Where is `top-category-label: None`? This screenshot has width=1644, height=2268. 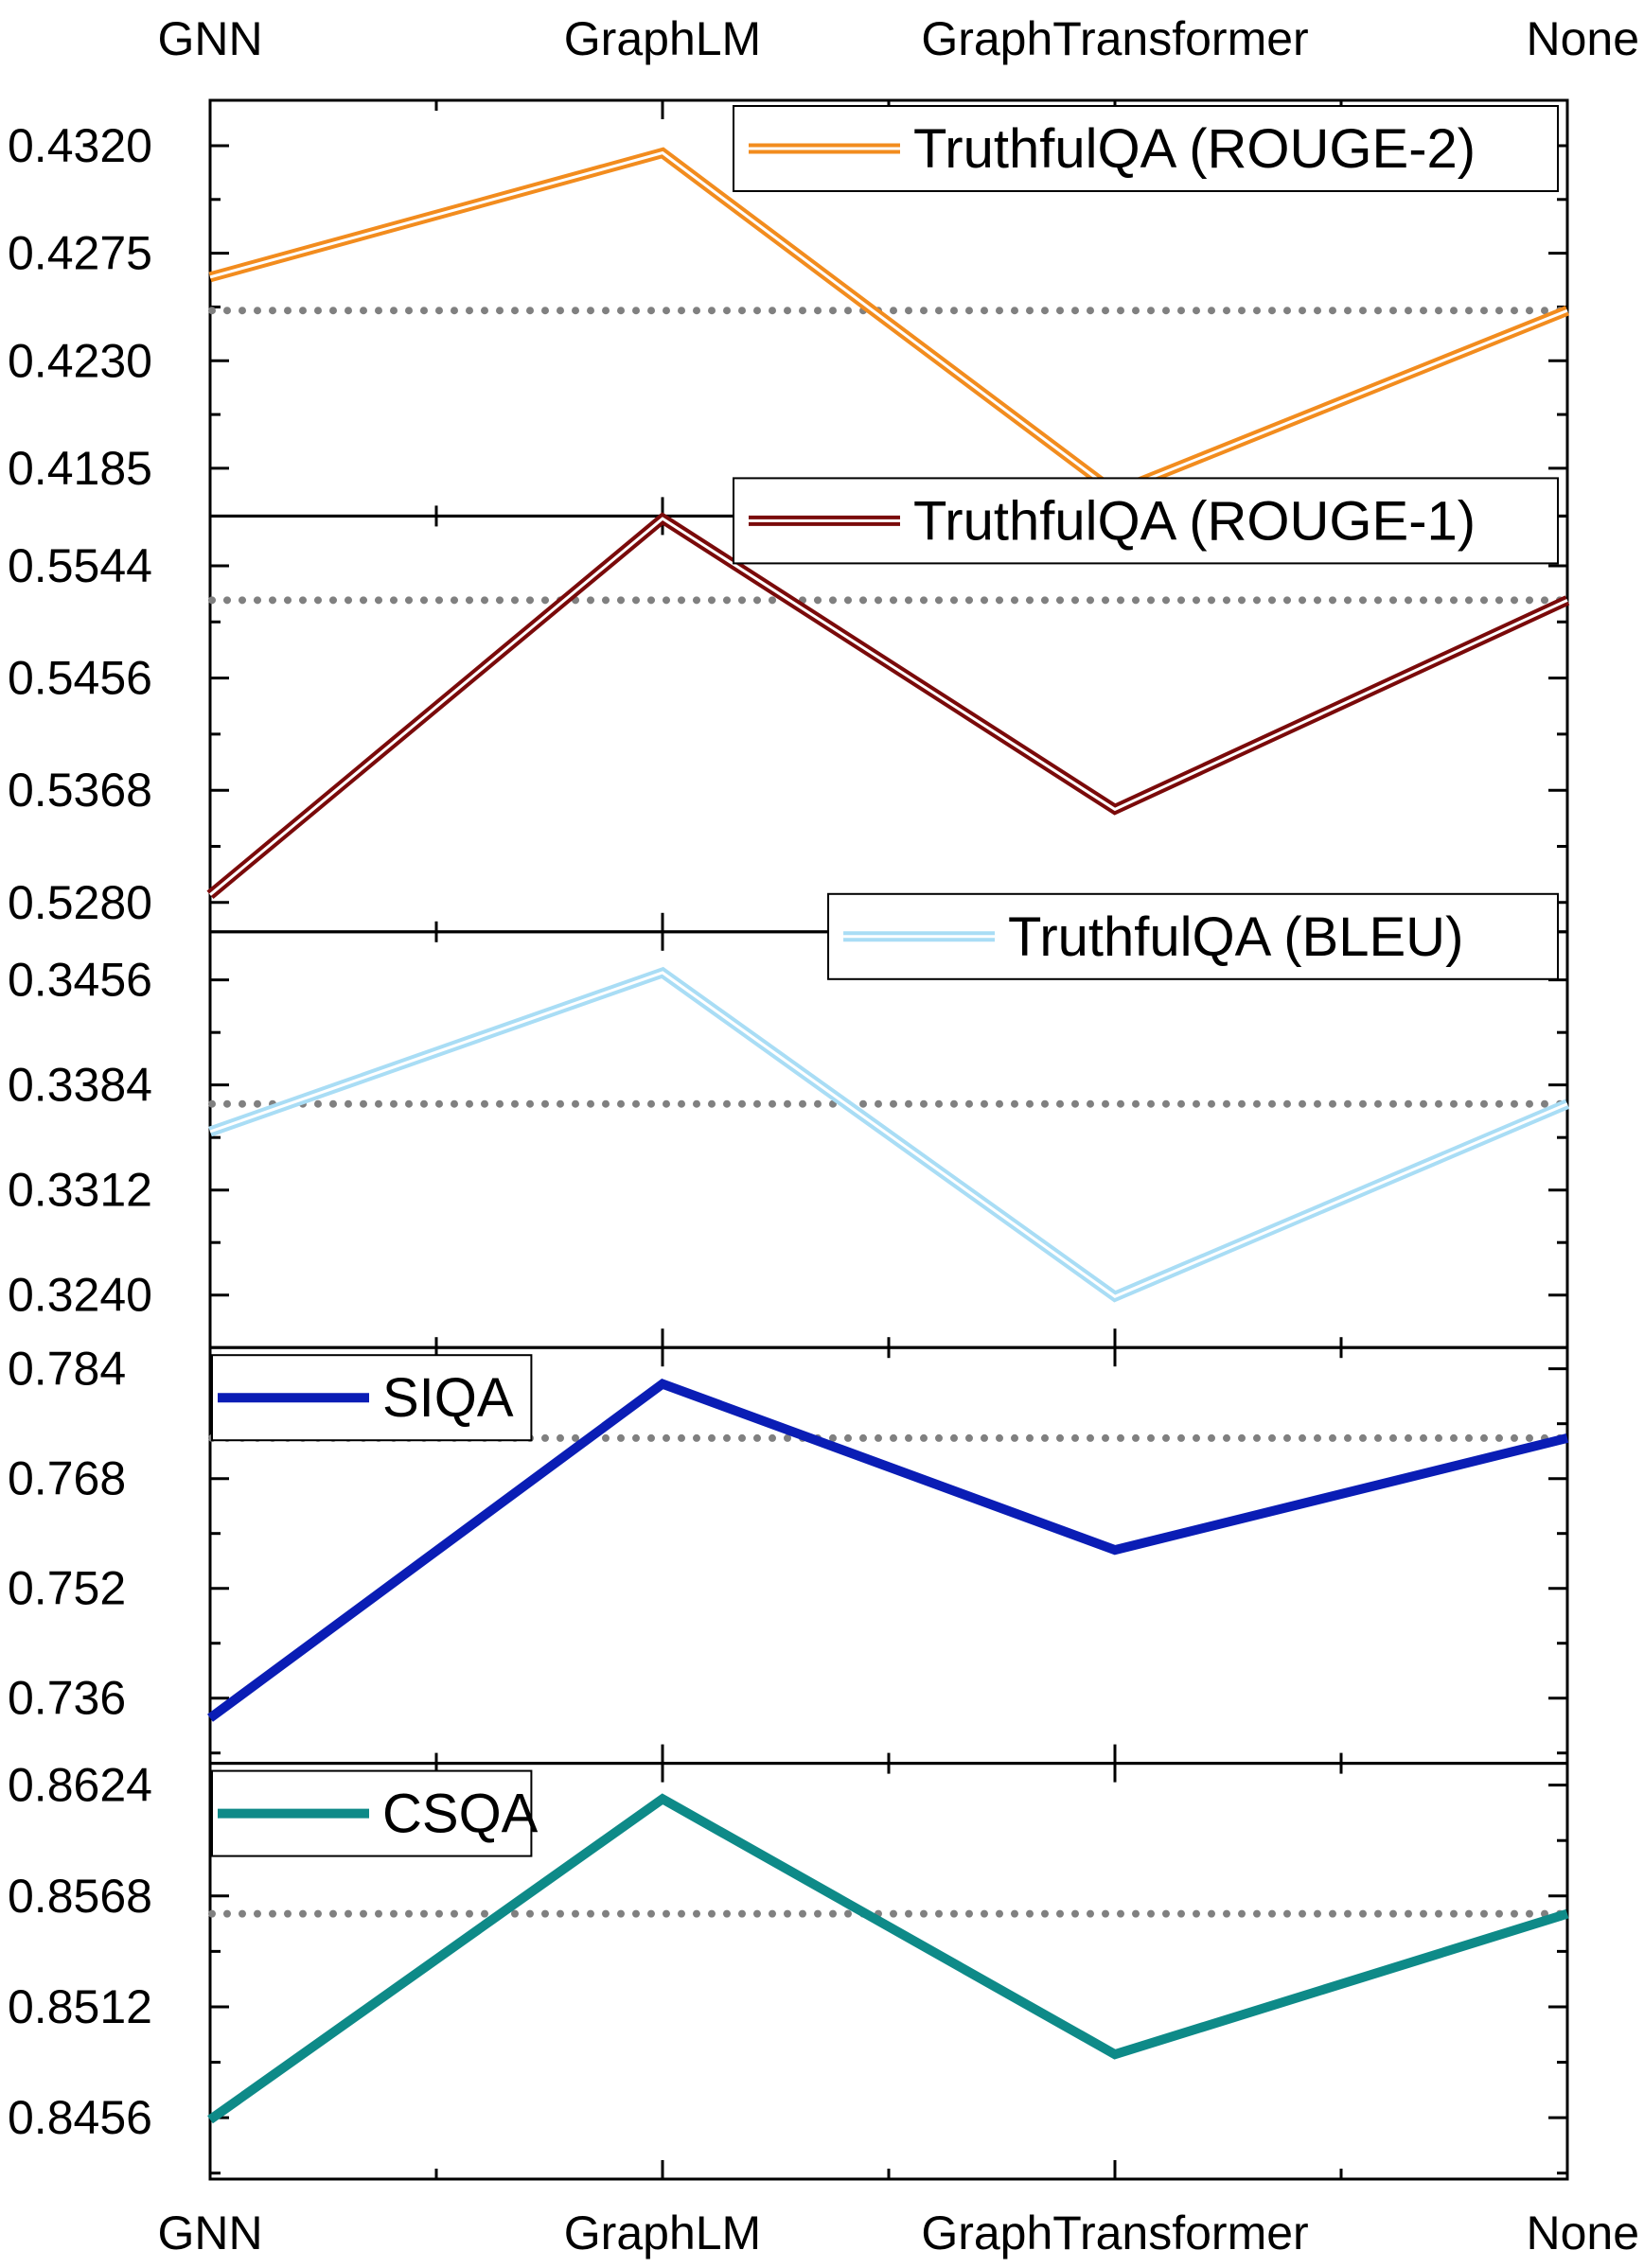 top-category-label: None is located at coordinates (1582, 38).